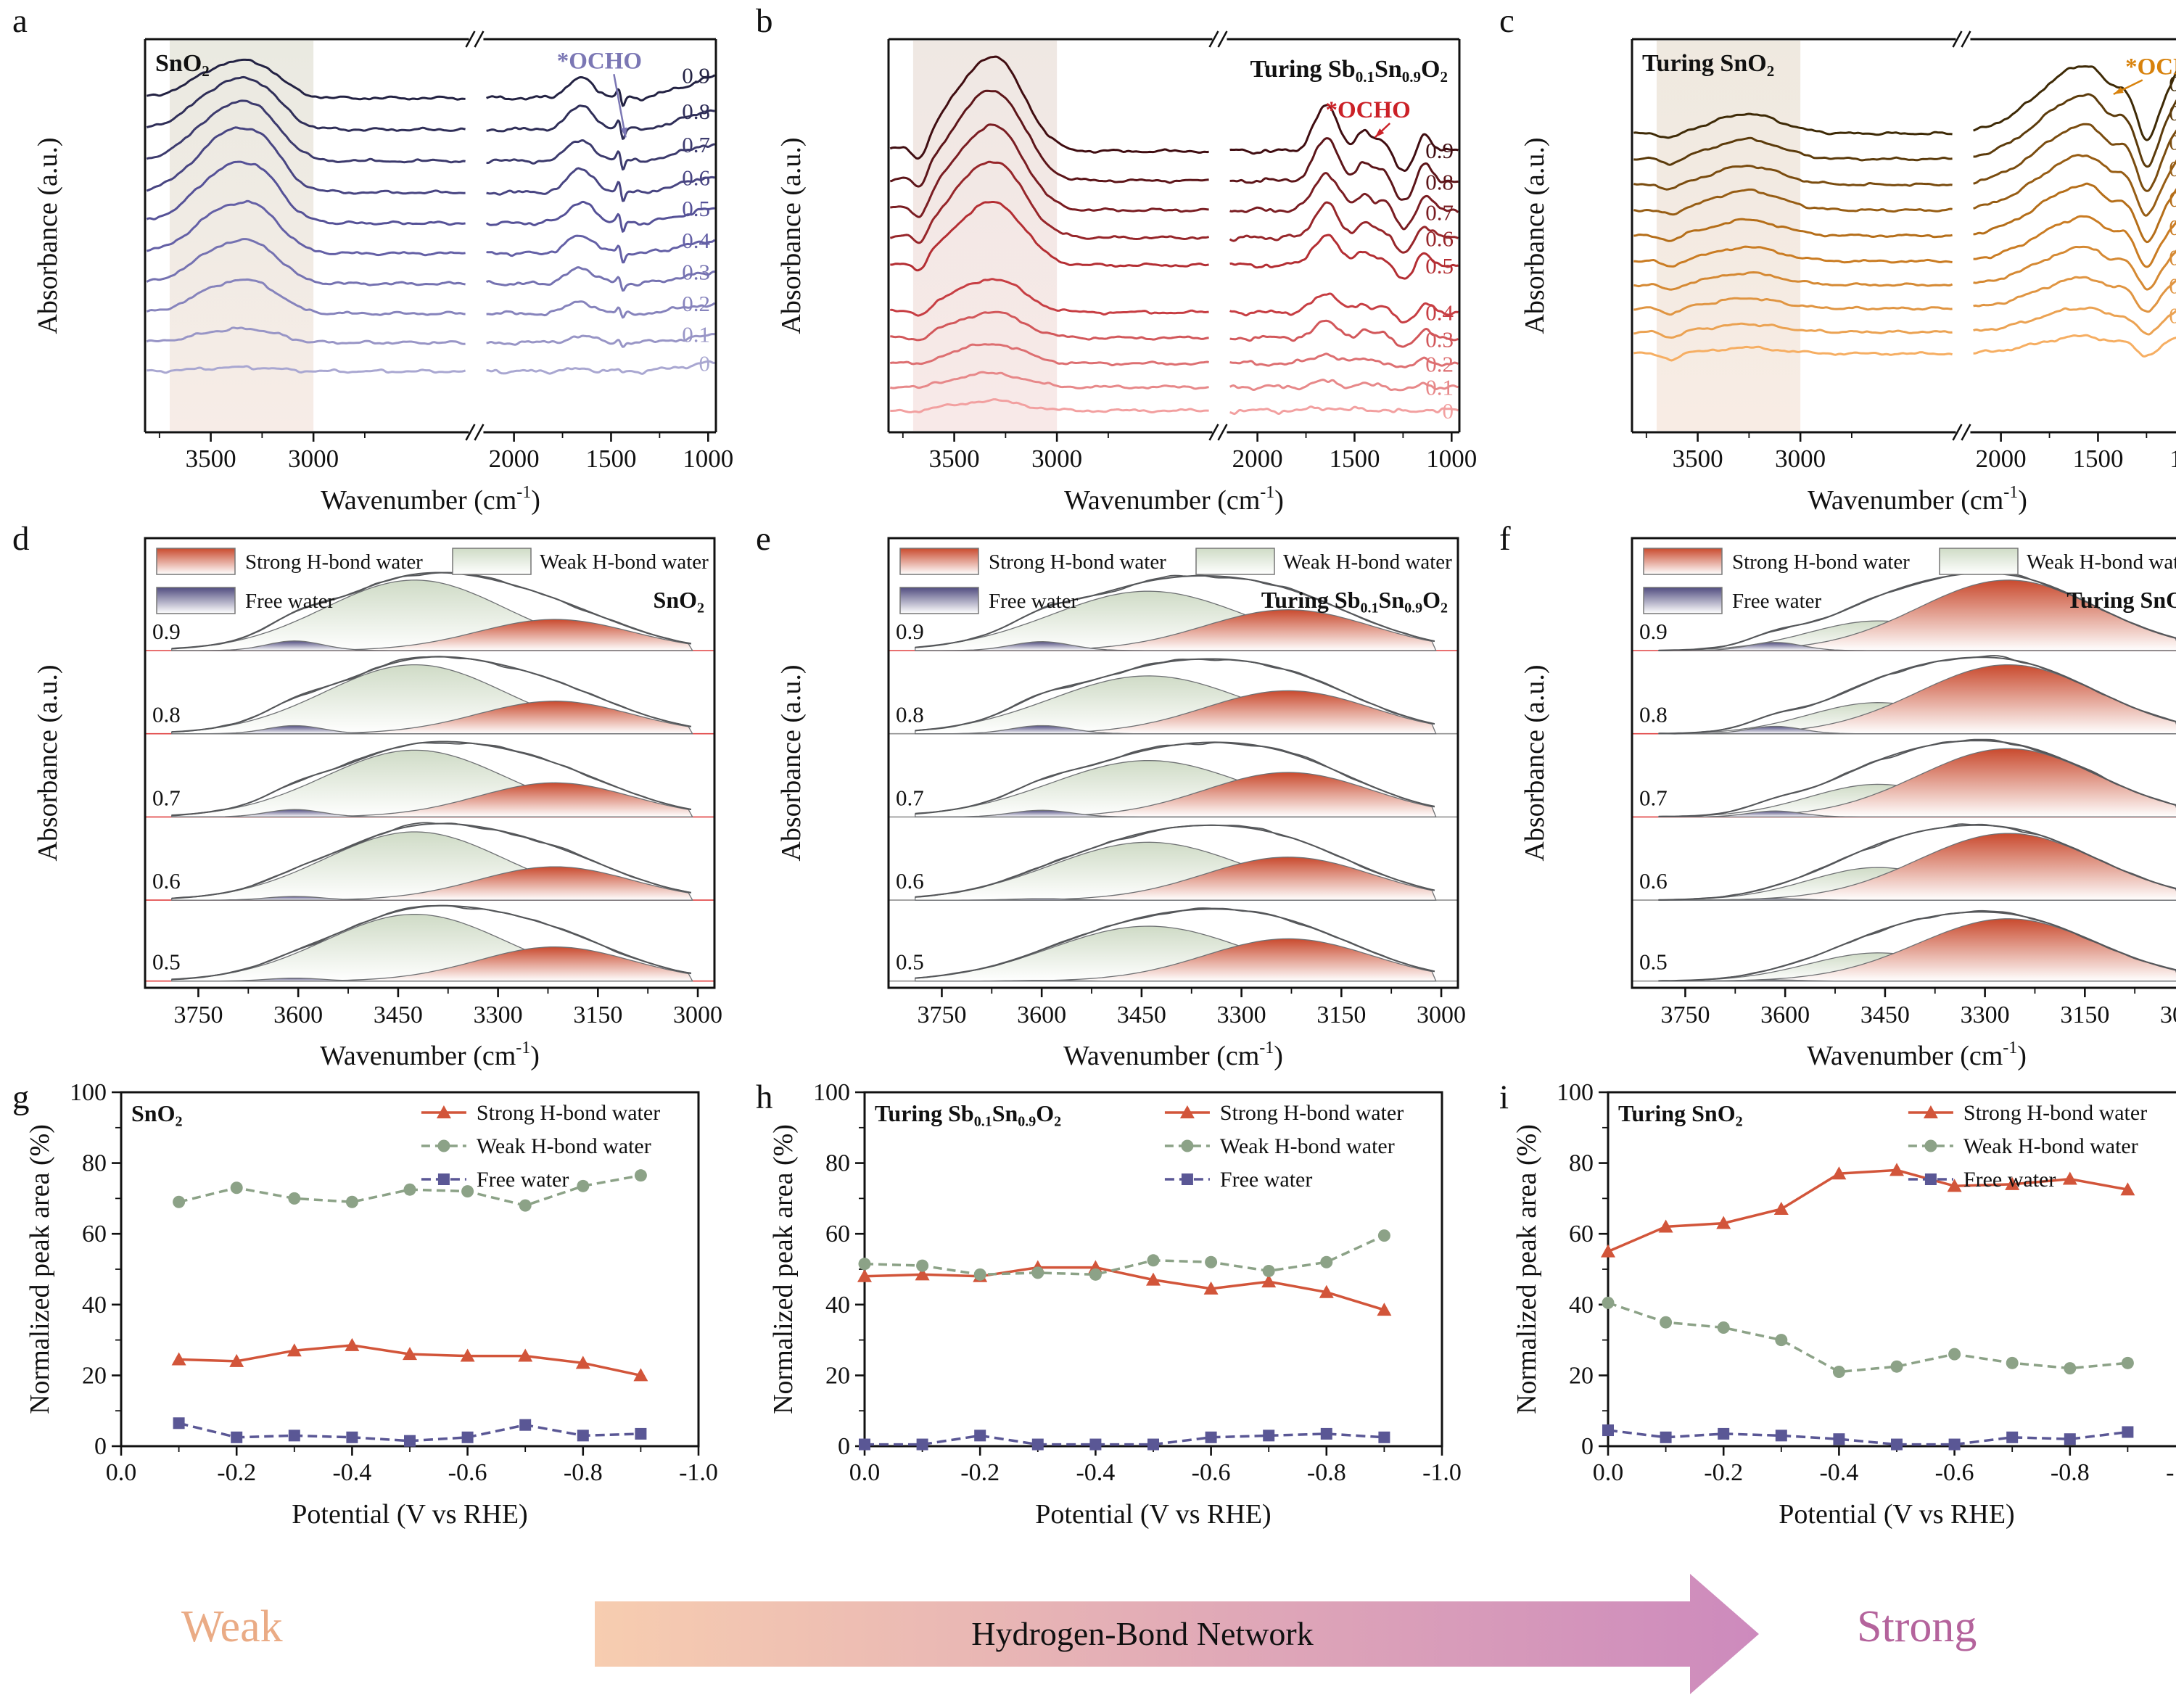 This screenshot has width=2176, height=1708. What do you see at coordinates (1582, 1305) in the screenshot?
I see `y-tick: 40` at bounding box center [1582, 1305].